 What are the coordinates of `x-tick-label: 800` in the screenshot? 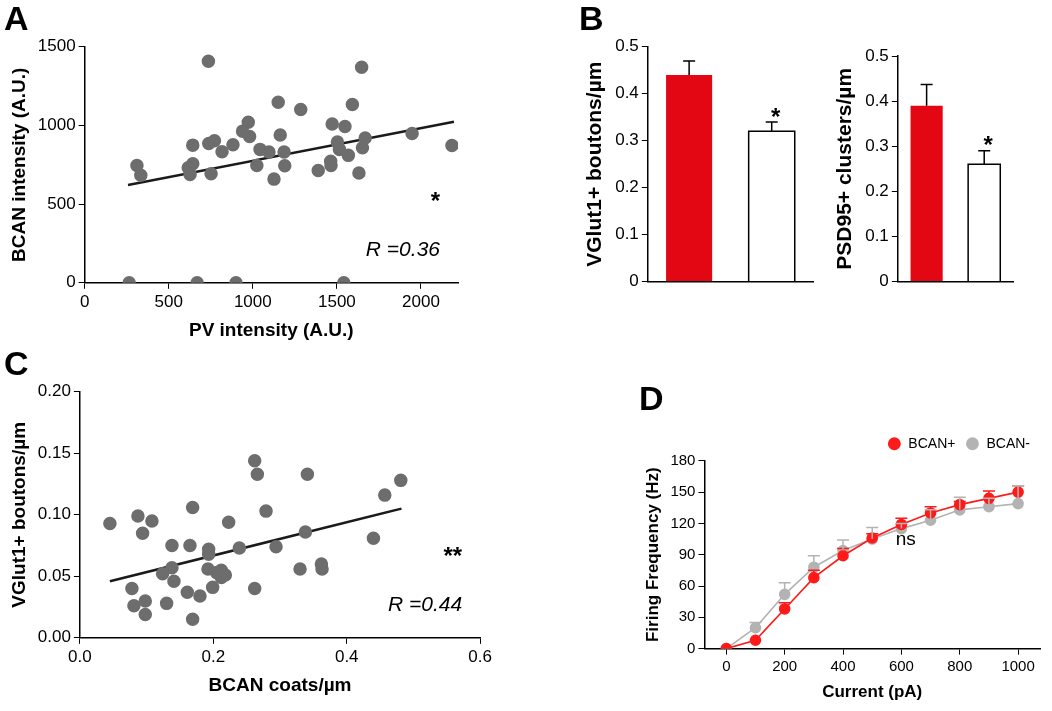 It's located at (960, 665).